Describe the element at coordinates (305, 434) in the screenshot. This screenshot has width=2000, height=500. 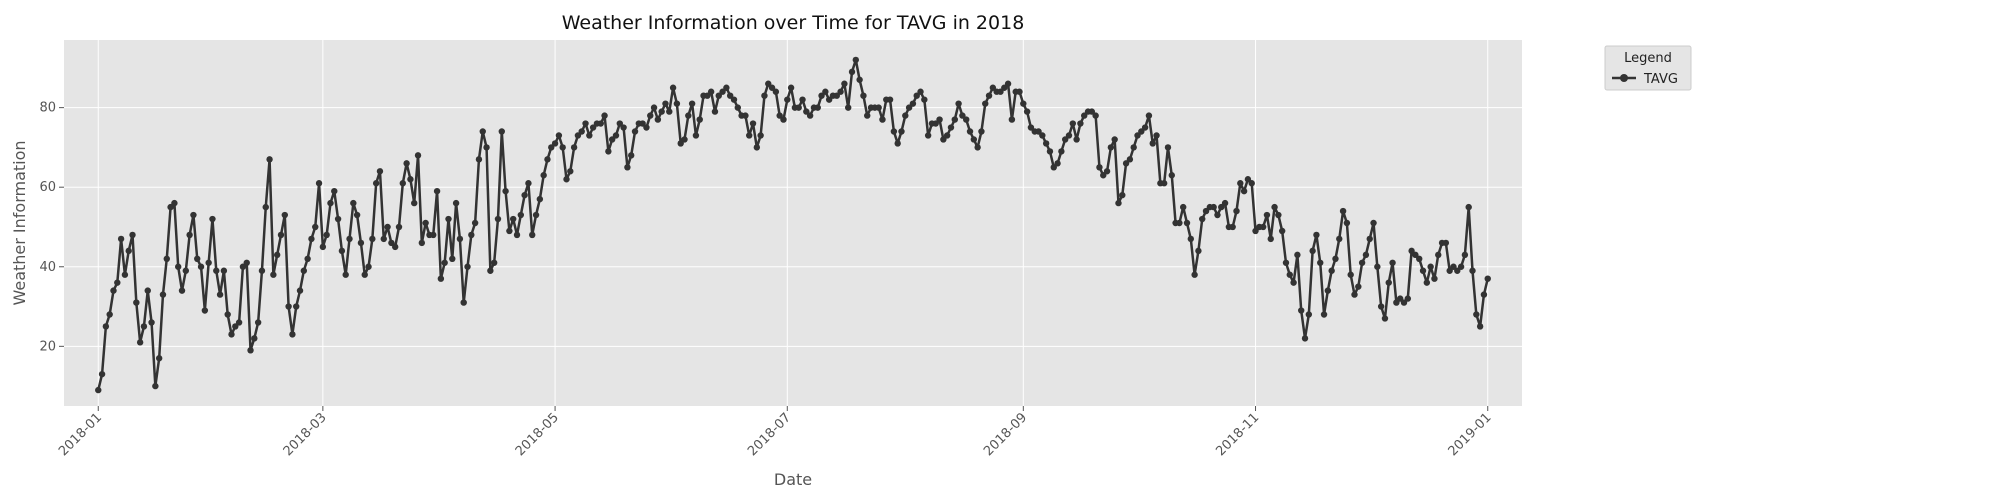
I see `x-tick-label: 2018-03` at that location.